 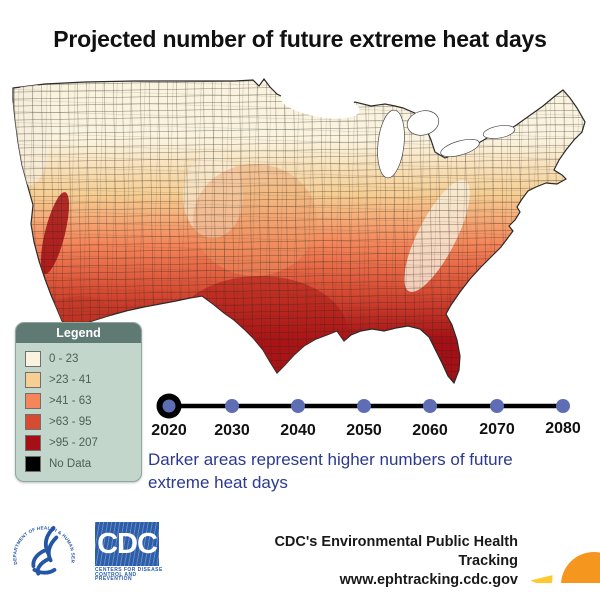 What do you see at coordinates (563, 406) in the screenshot?
I see `timeline-dot-2080` at bounding box center [563, 406].